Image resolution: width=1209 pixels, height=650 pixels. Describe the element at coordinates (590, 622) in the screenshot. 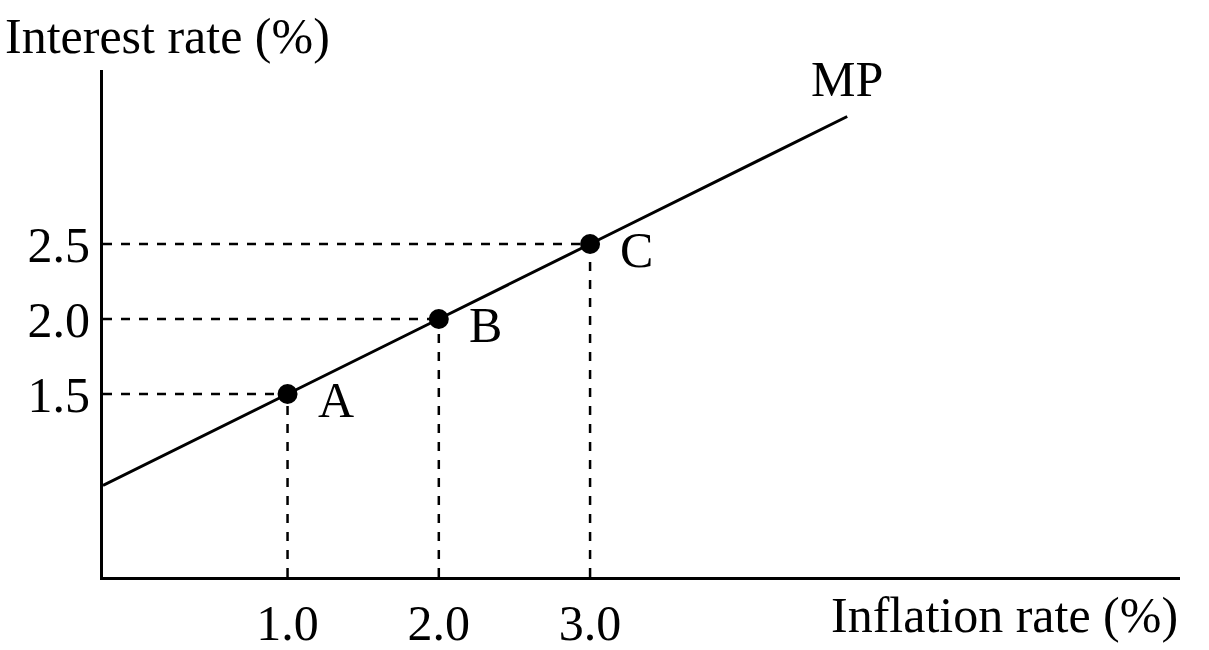

I see `x-tick-label: 3.0` at that location.